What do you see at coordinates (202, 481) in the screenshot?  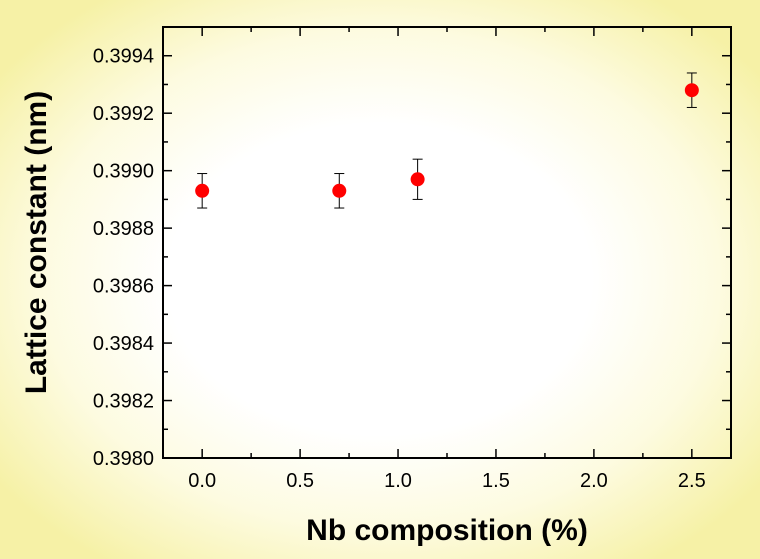 I see `x-tick-label: 0.0` at bounding box center [202, 481].